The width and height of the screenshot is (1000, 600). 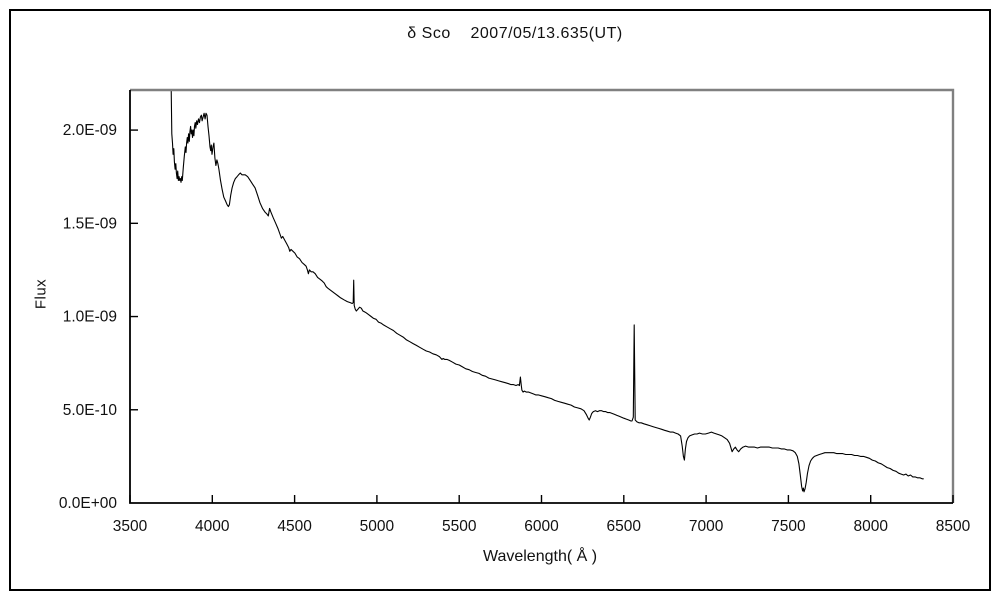 I want to click on y-tick-label: 1.5E-09, so click(x=90, y=223).